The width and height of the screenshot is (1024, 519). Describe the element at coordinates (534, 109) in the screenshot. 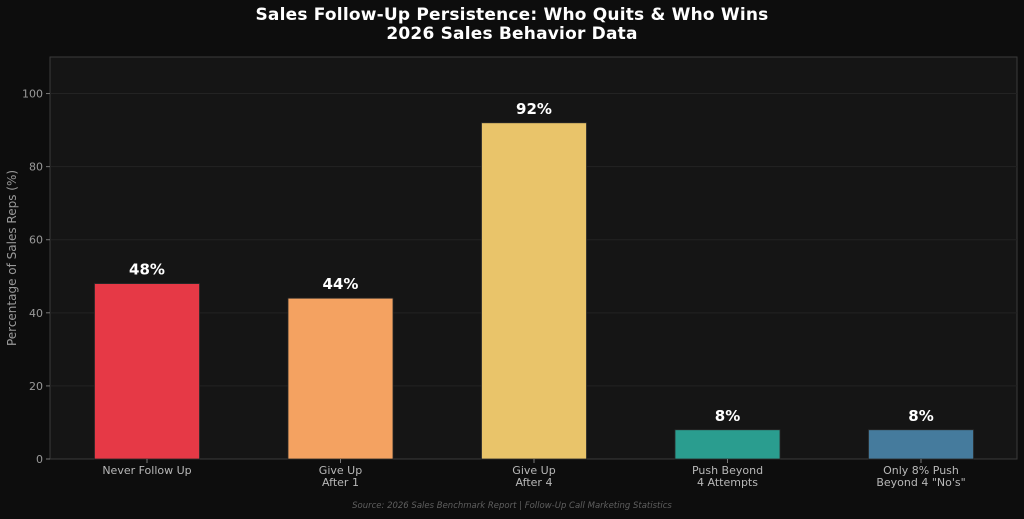

I see `data-label: 92%` at that location.